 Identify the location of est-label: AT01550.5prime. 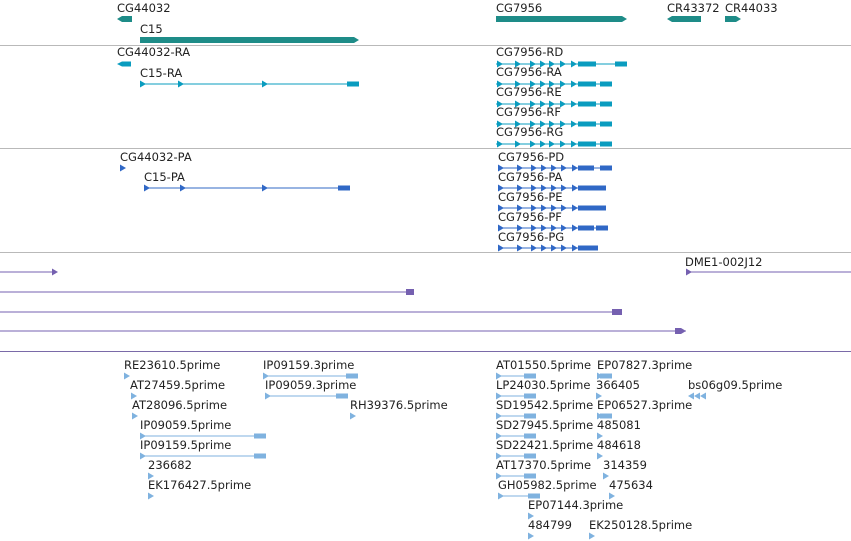
(544, 365).